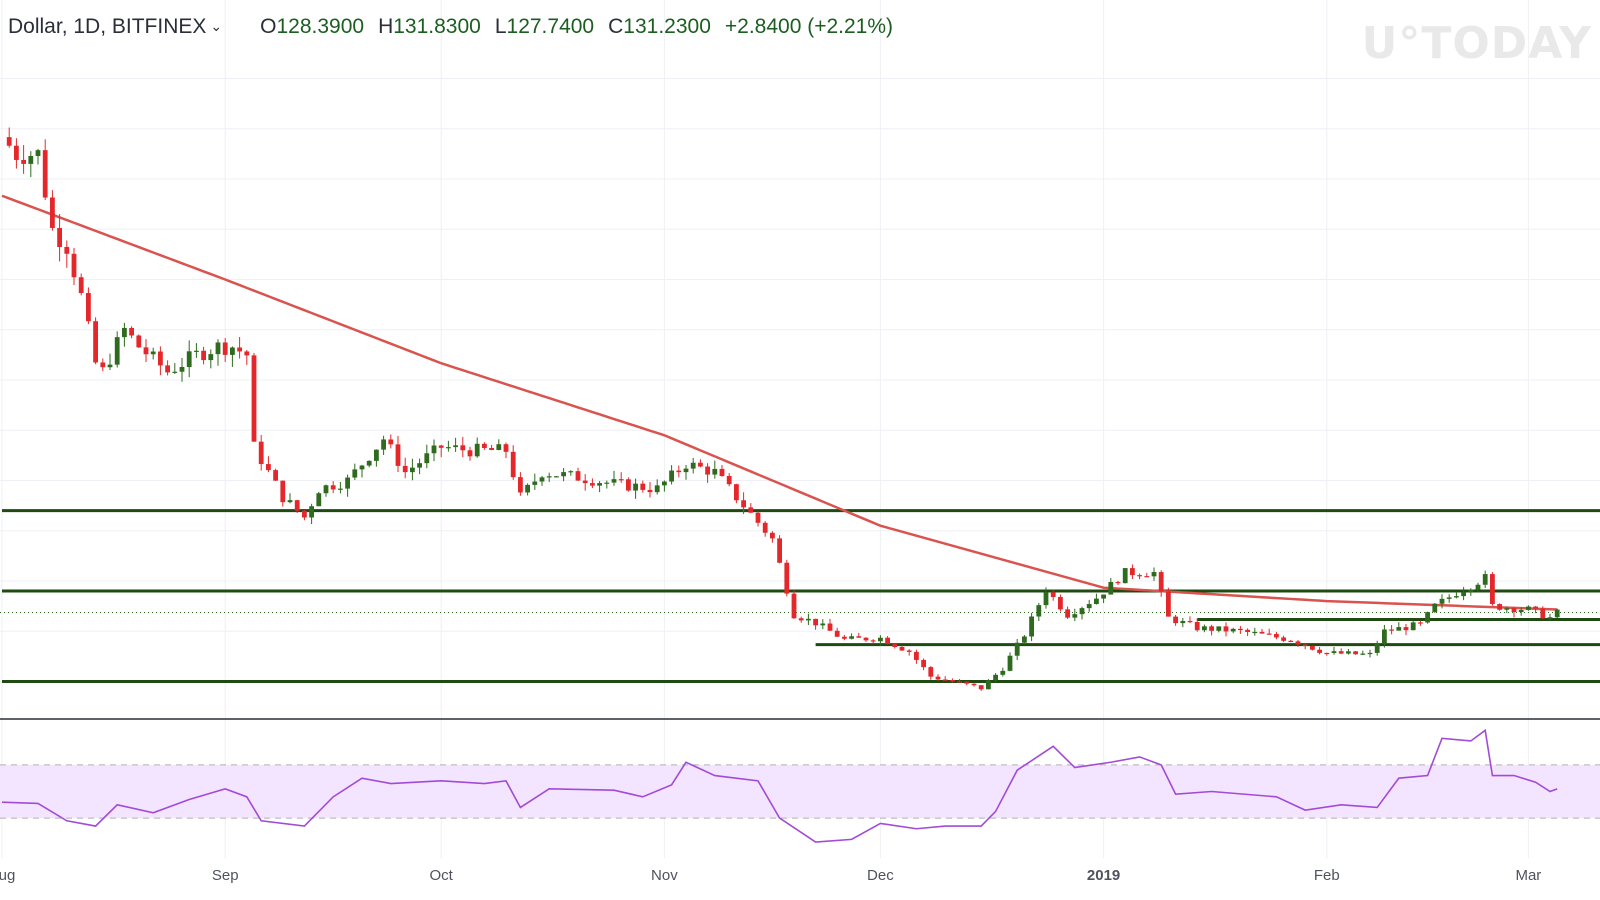 This screenshot has width=1600, height=900. Describe the element at coordinates (442, 875) in the screenshot. I see `x-tick-label: Oct` at that location.